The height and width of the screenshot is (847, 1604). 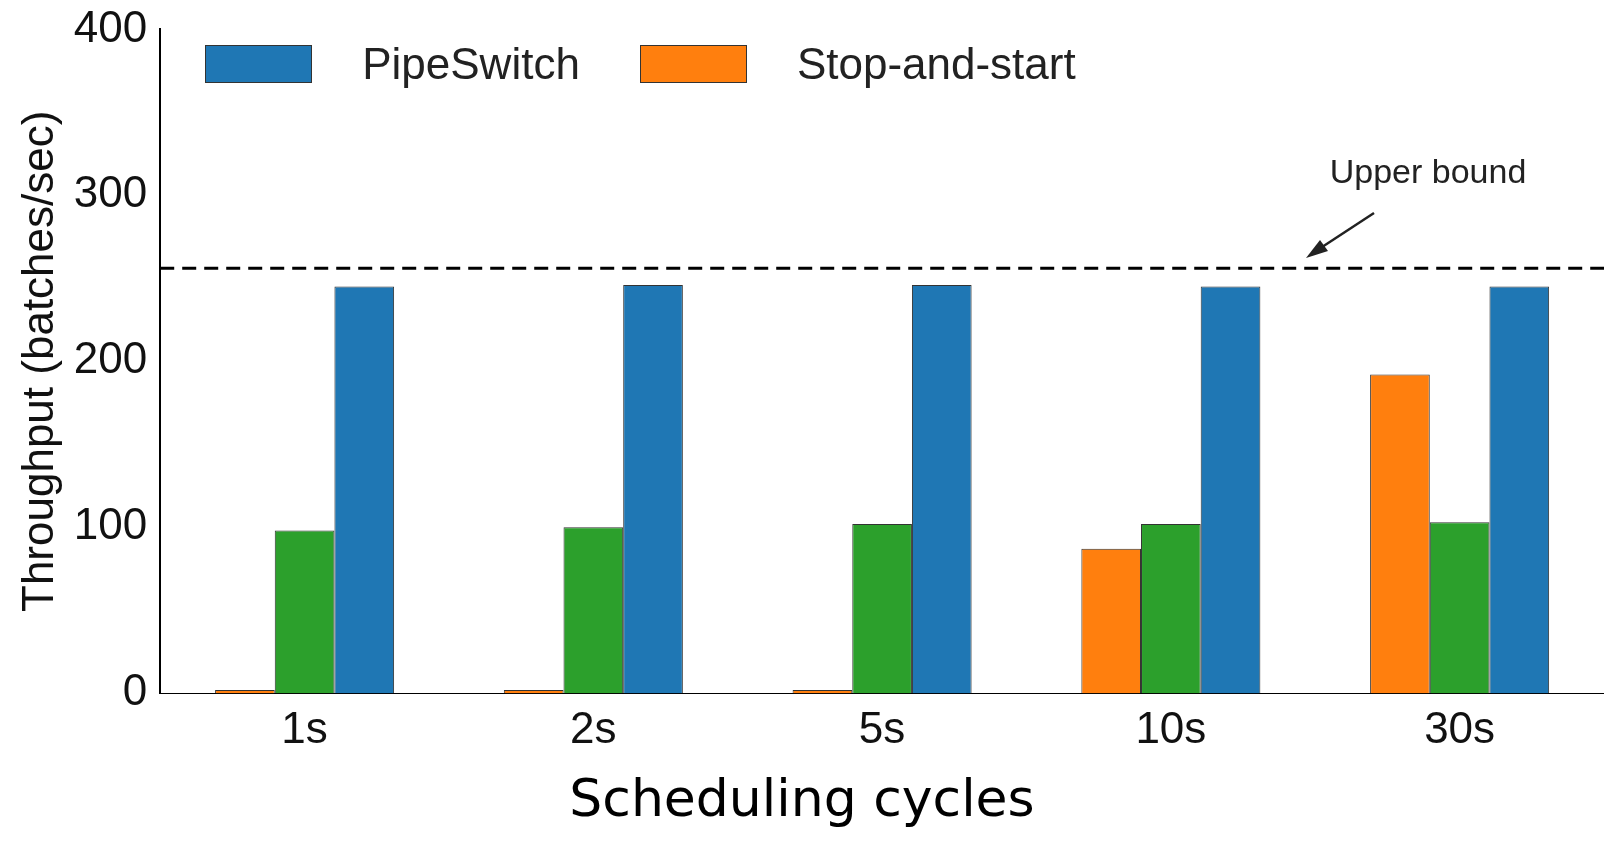 I want to click on x-axis-title: Scheduling cycles, so click(x=802, y=798).